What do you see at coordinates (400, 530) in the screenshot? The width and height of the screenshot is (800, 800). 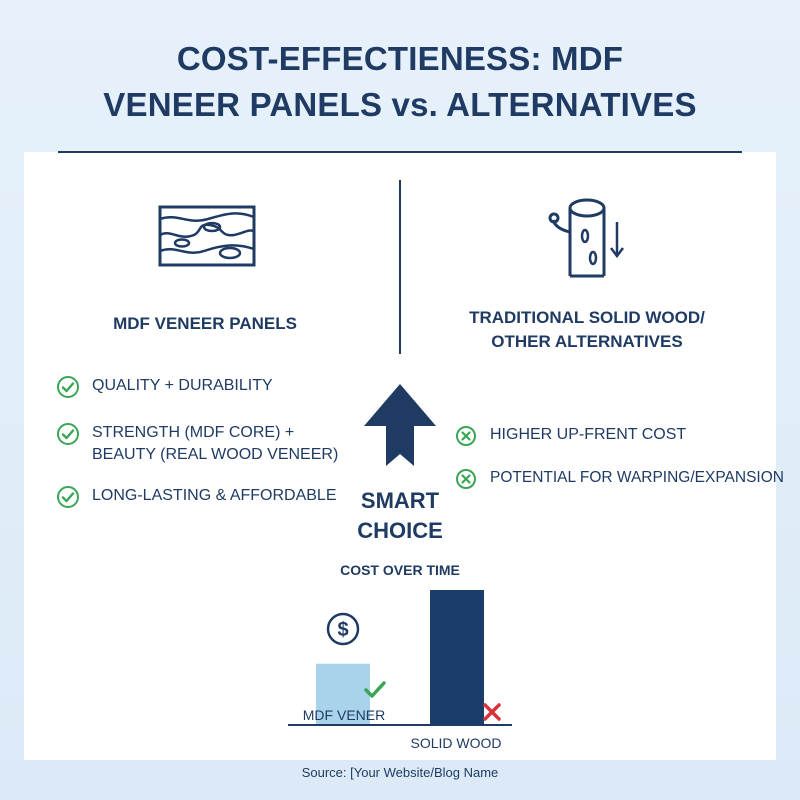 I see `smart-label-line-2: CHOICE` at bounding box center [400, 530].